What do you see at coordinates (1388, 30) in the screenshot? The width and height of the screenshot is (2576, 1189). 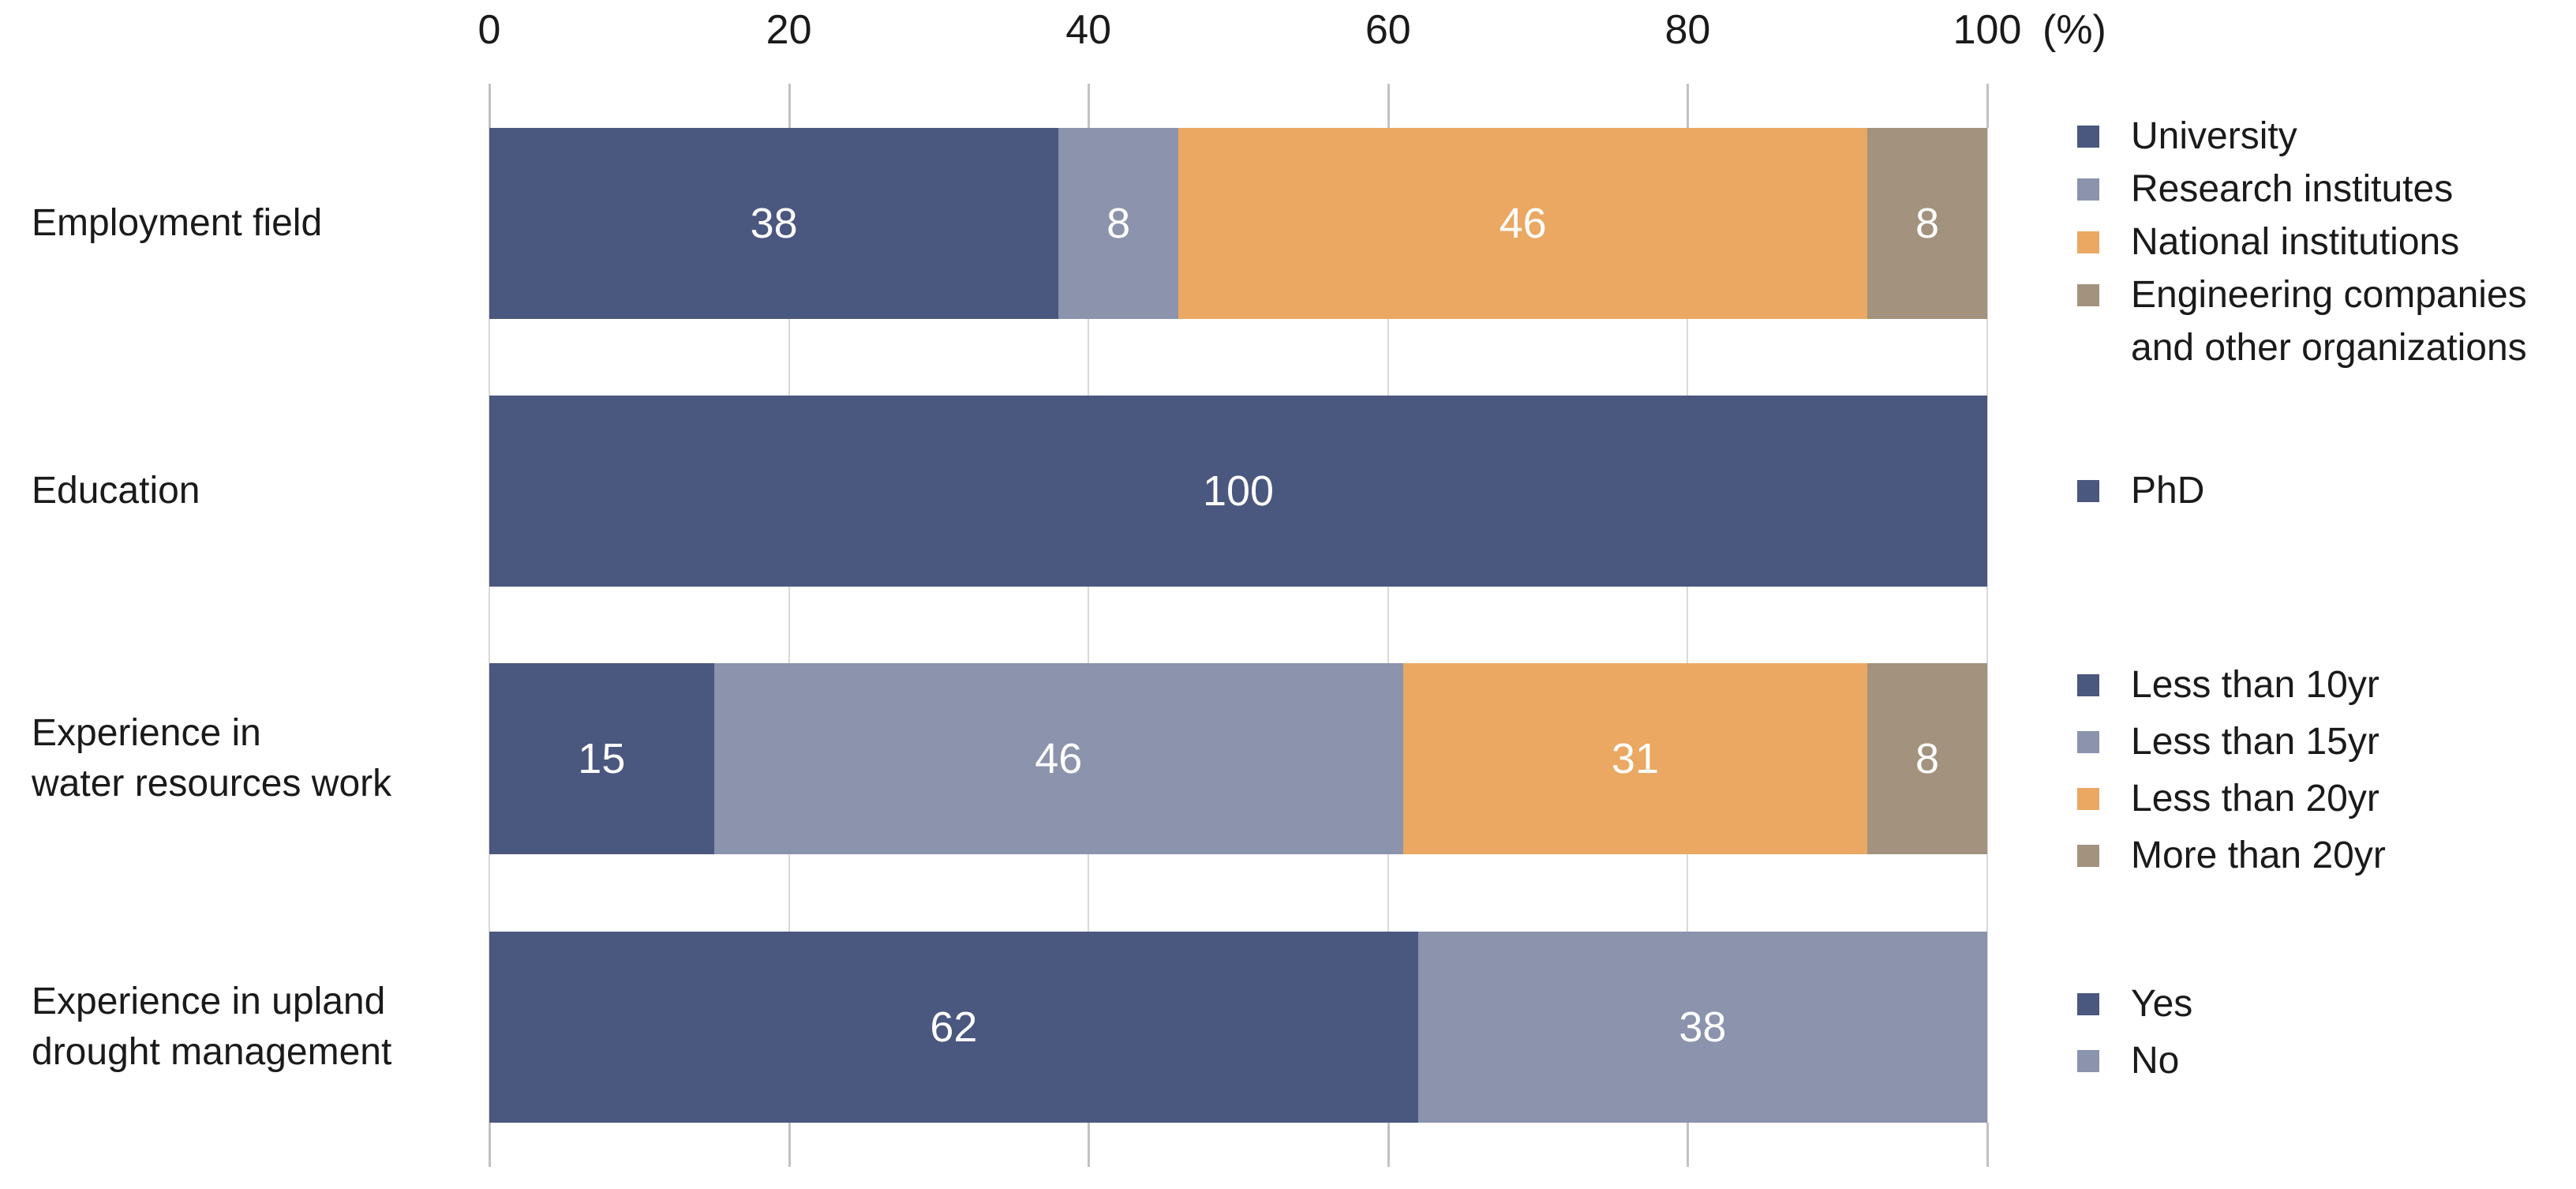 I see `x-axis-tick-label-60: 60` at bounding box center [1388, 30].